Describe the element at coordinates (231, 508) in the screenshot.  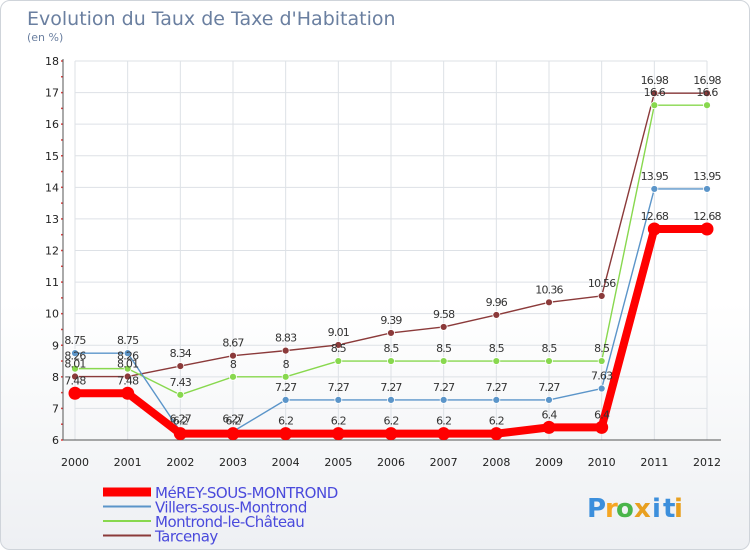
I see `legend-label-1: Villers-sous-Montrond` at that location.